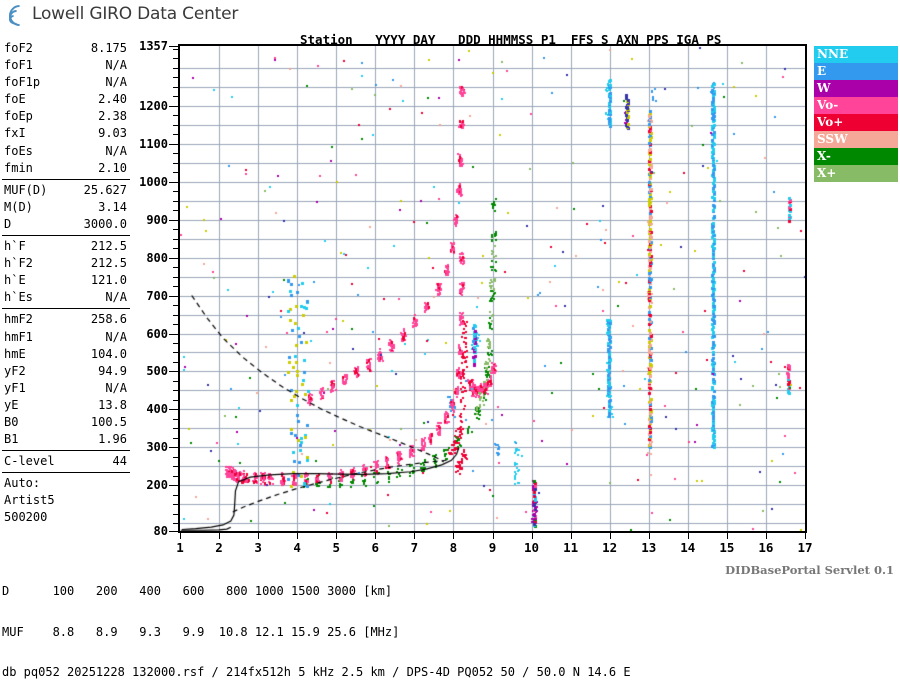  What do you see at coordinates (453, 547) in the screenshot?
I see `x-axis-label: 8` at bounding box center [453, 547].